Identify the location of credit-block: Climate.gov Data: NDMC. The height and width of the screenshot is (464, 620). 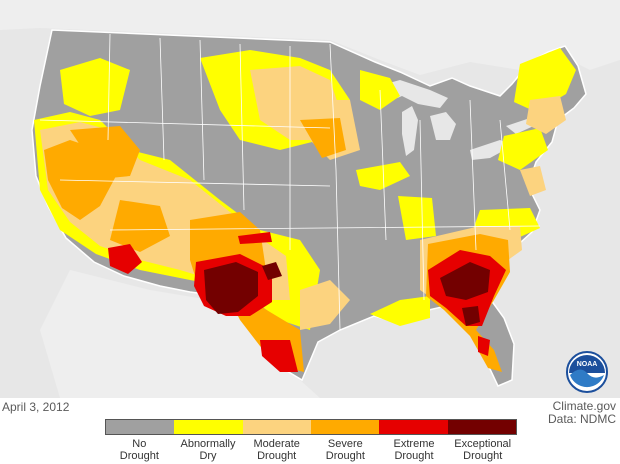
(582, 413).